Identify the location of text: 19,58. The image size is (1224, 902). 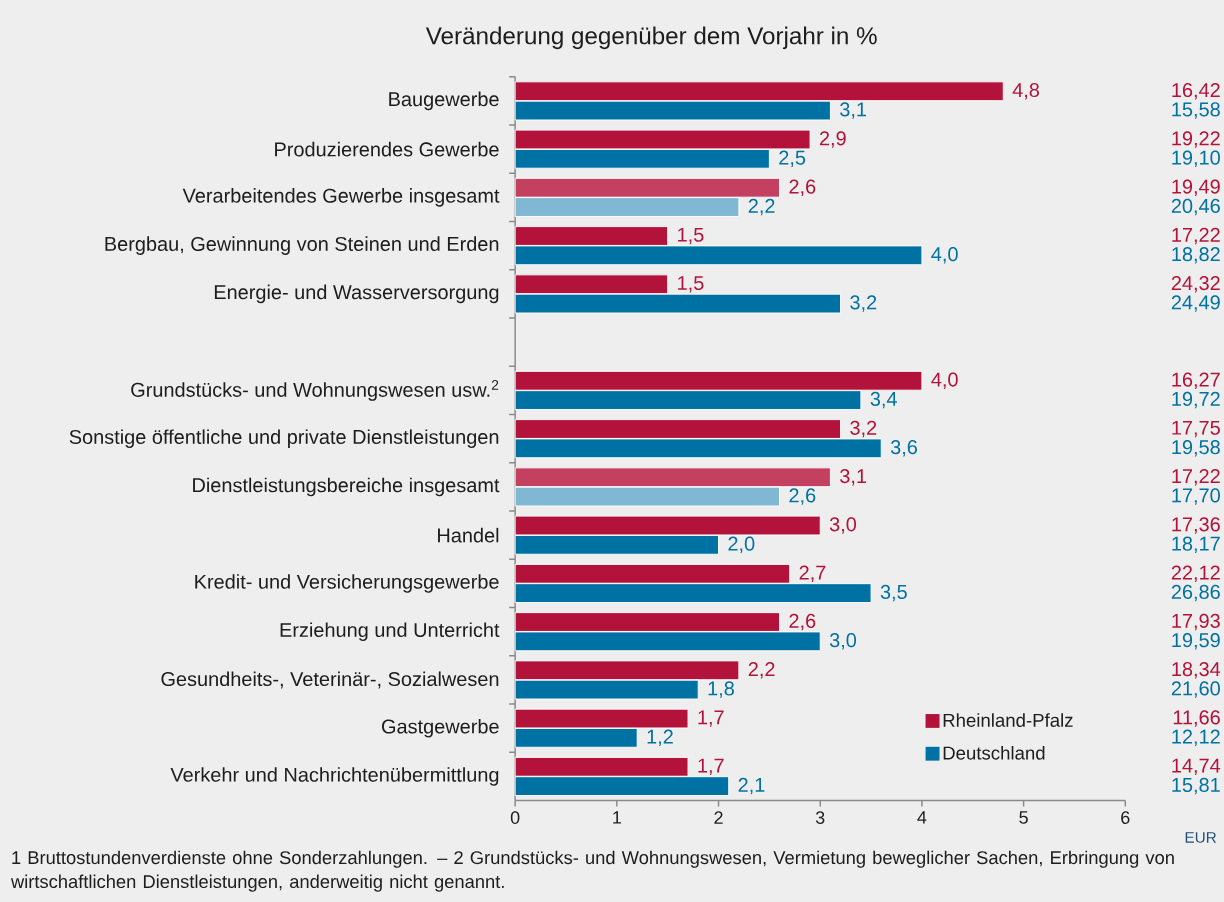
(1196, 448).